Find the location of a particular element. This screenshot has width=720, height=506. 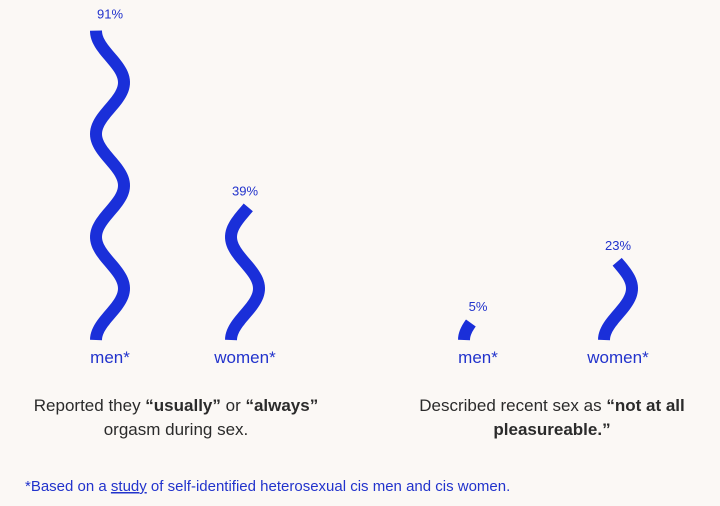

caption-segment: pleasureable.” is located at coordinates (551, 429).